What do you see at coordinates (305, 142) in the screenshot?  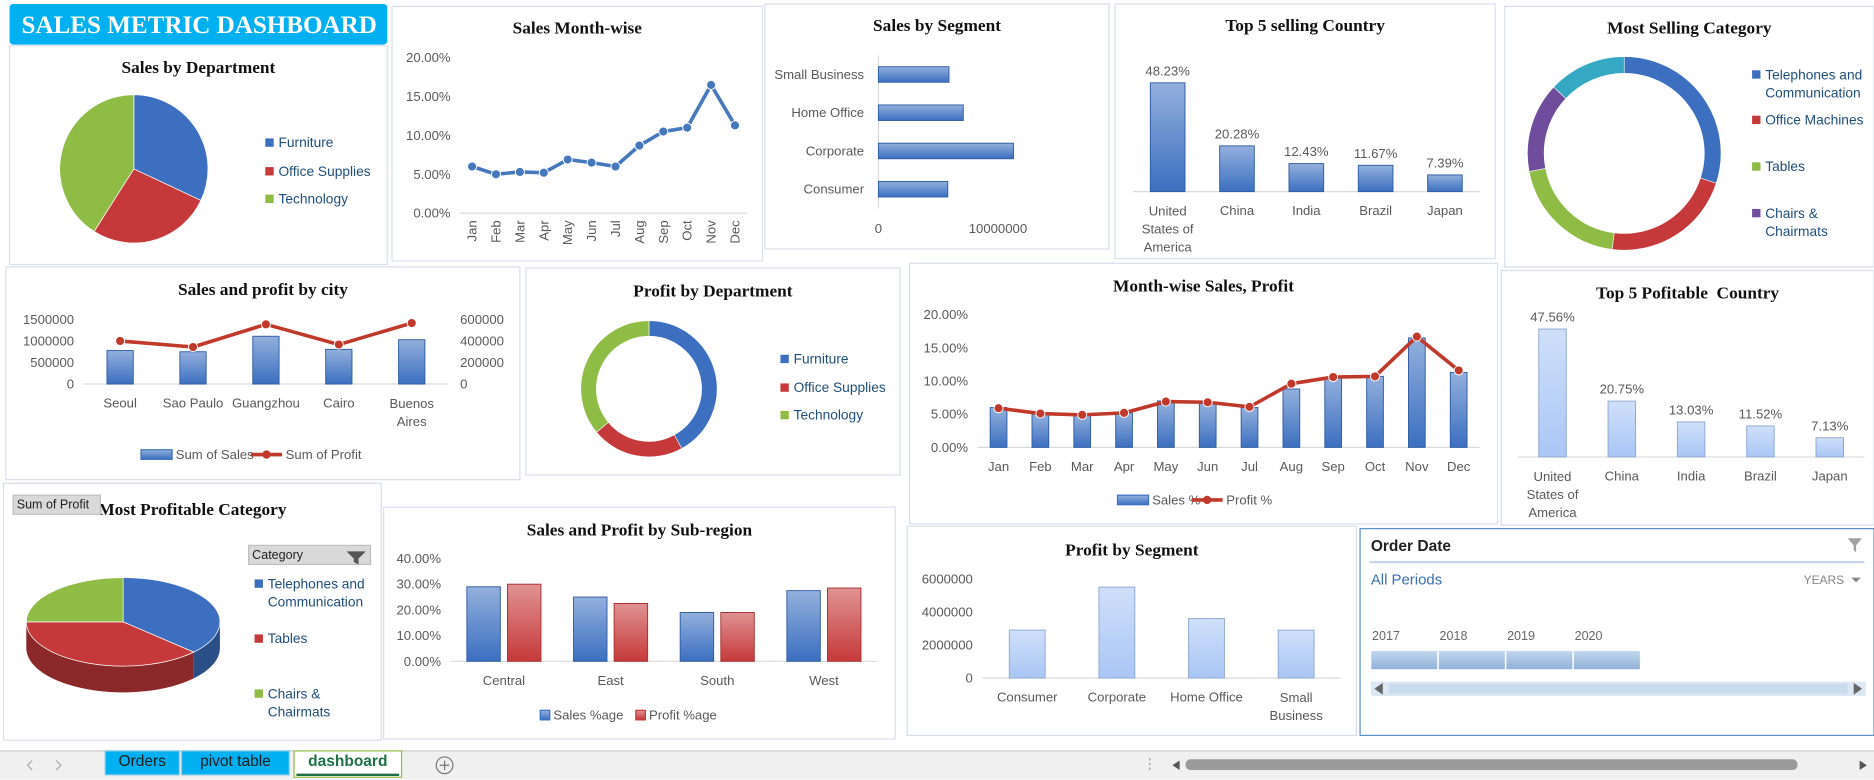 I see `legend-label: Furniture` at bounding box center [305, 142].